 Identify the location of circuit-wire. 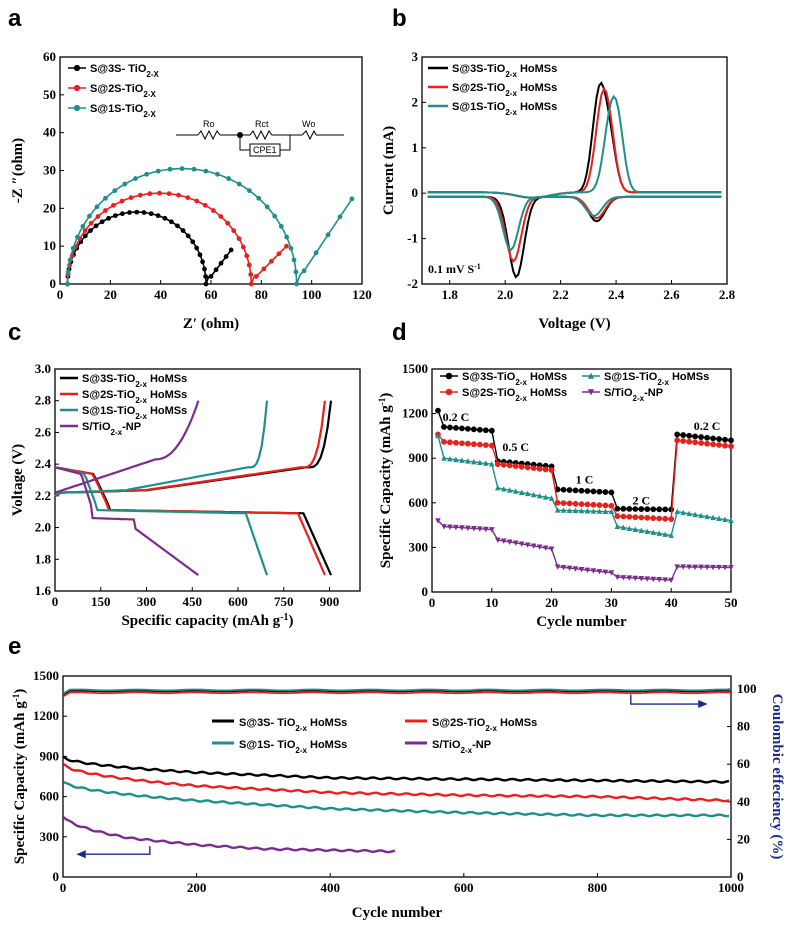
(285, 143).